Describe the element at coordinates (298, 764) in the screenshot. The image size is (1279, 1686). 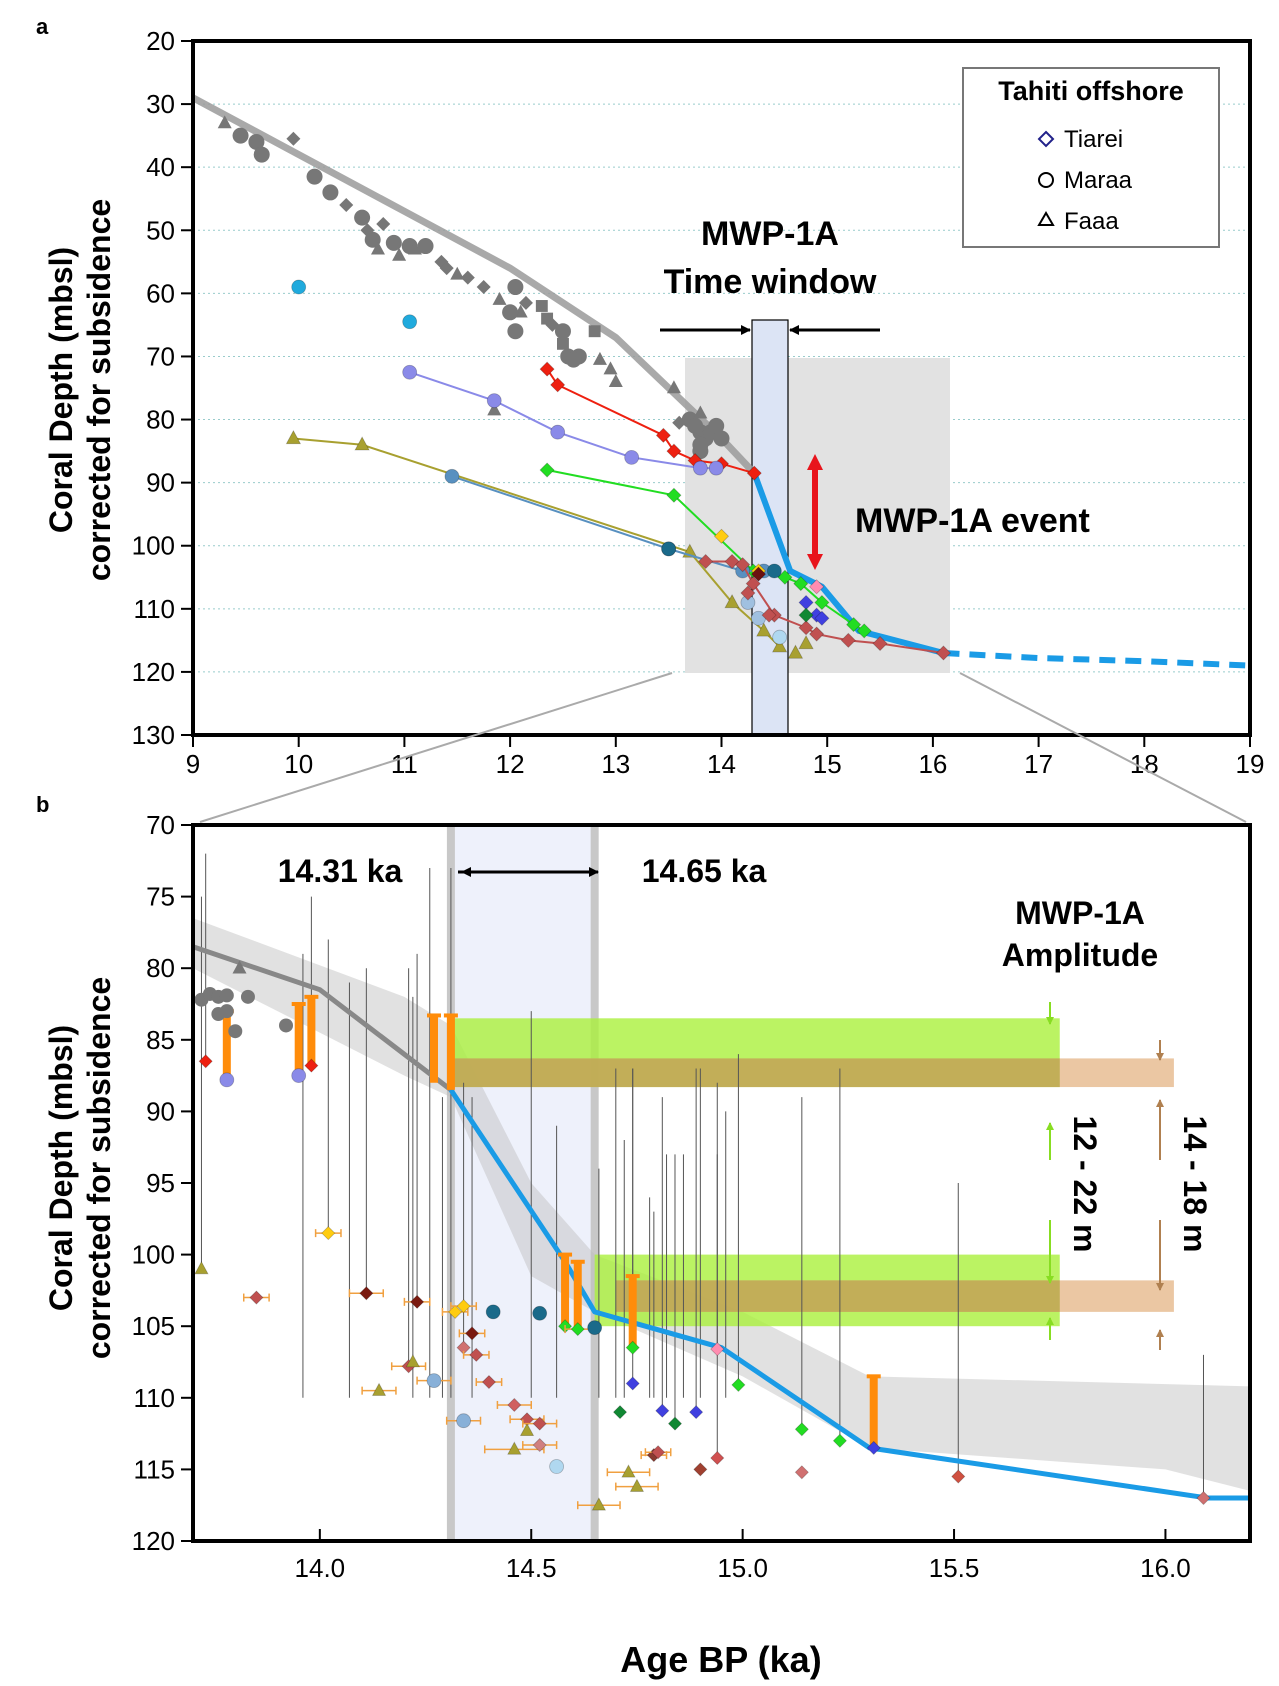
I see `x-tick-label: 10` at that location.